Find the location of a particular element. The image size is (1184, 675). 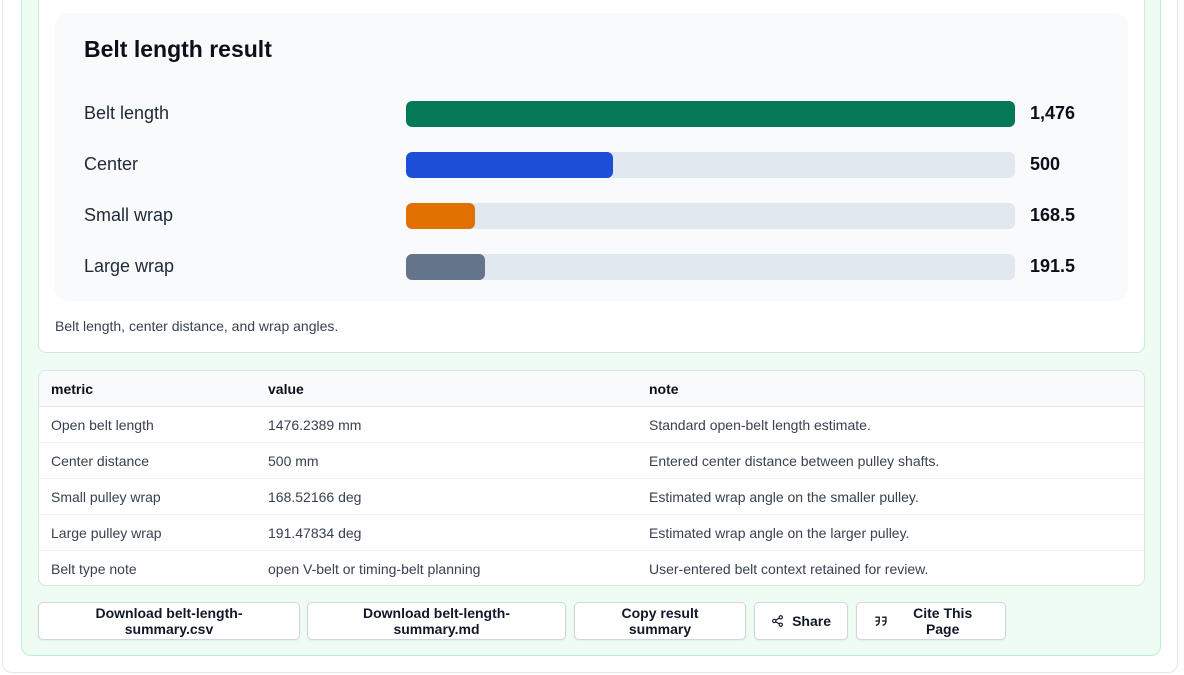

table-cell: 500 mm is located at coordinates (446, 460).